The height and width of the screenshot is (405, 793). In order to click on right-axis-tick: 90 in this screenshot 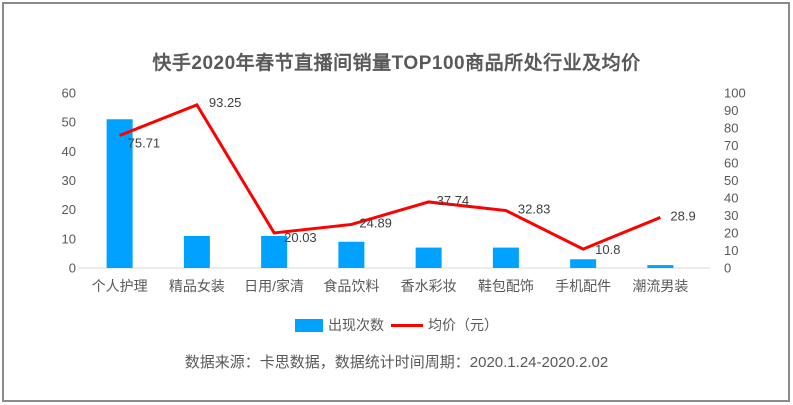, I will do `click(731, 110)`.